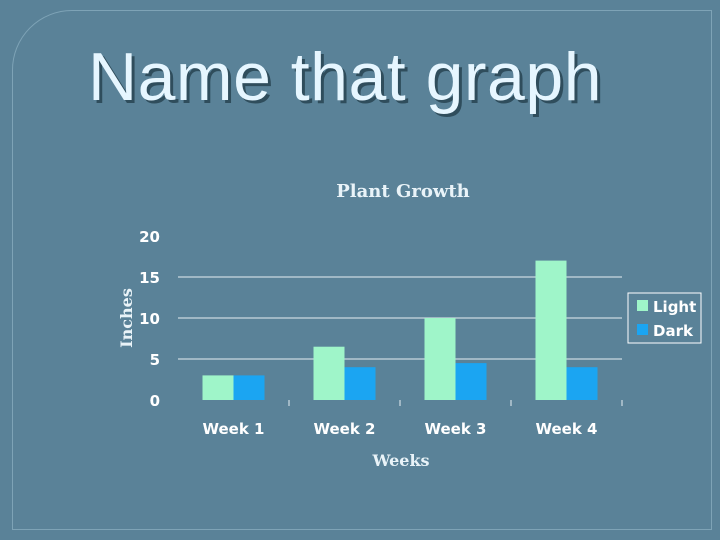 The height and width of the screenshot is (540, 720). What do you see at coordinates (149, 278) in the screenshot?
I see `y-tick-label: 15` at bounding box center [149, 278].